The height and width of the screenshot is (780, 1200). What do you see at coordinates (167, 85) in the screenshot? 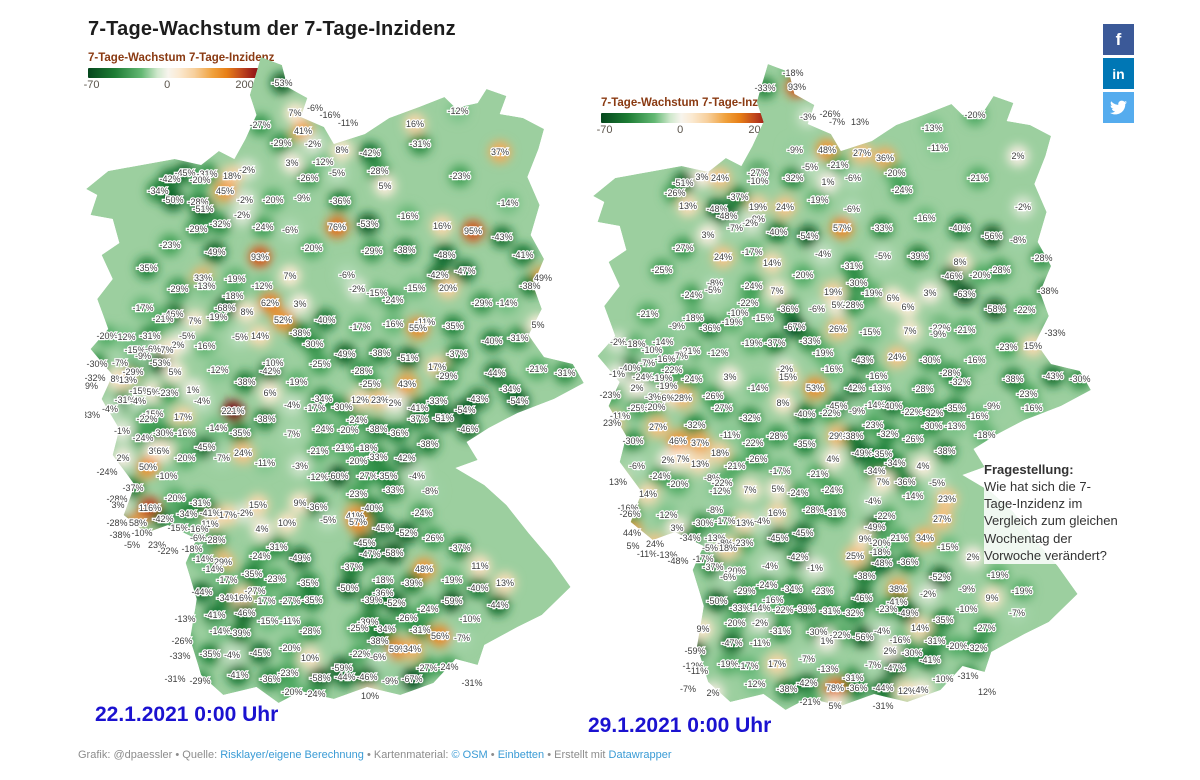
I see `legend-tick: 0` at bounding box center [167, 85].